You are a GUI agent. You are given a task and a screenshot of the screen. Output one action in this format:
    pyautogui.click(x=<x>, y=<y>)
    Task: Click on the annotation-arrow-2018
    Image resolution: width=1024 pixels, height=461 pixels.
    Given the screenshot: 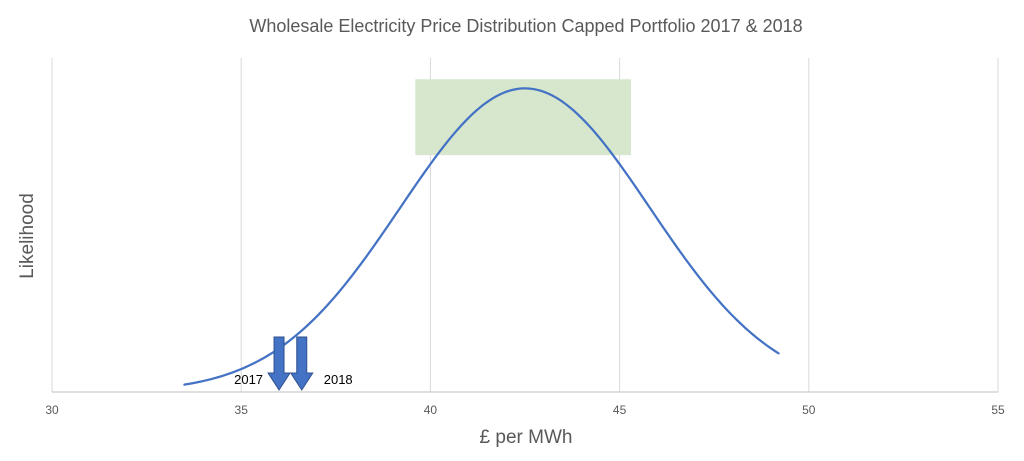 What is the action you would take?
    pyautogui.click(x=301, y=363)
    